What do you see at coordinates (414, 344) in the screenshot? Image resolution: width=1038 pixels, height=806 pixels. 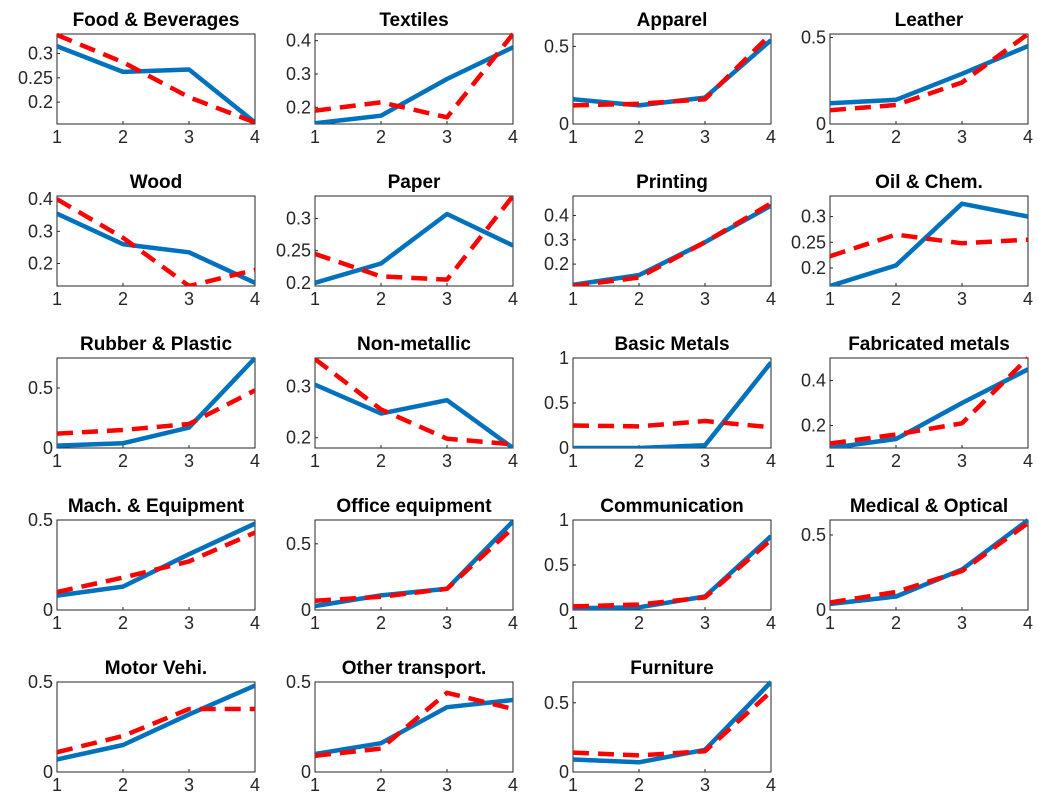 I see `subplot-title: Non-metallic` at bounding box center [414, 344].